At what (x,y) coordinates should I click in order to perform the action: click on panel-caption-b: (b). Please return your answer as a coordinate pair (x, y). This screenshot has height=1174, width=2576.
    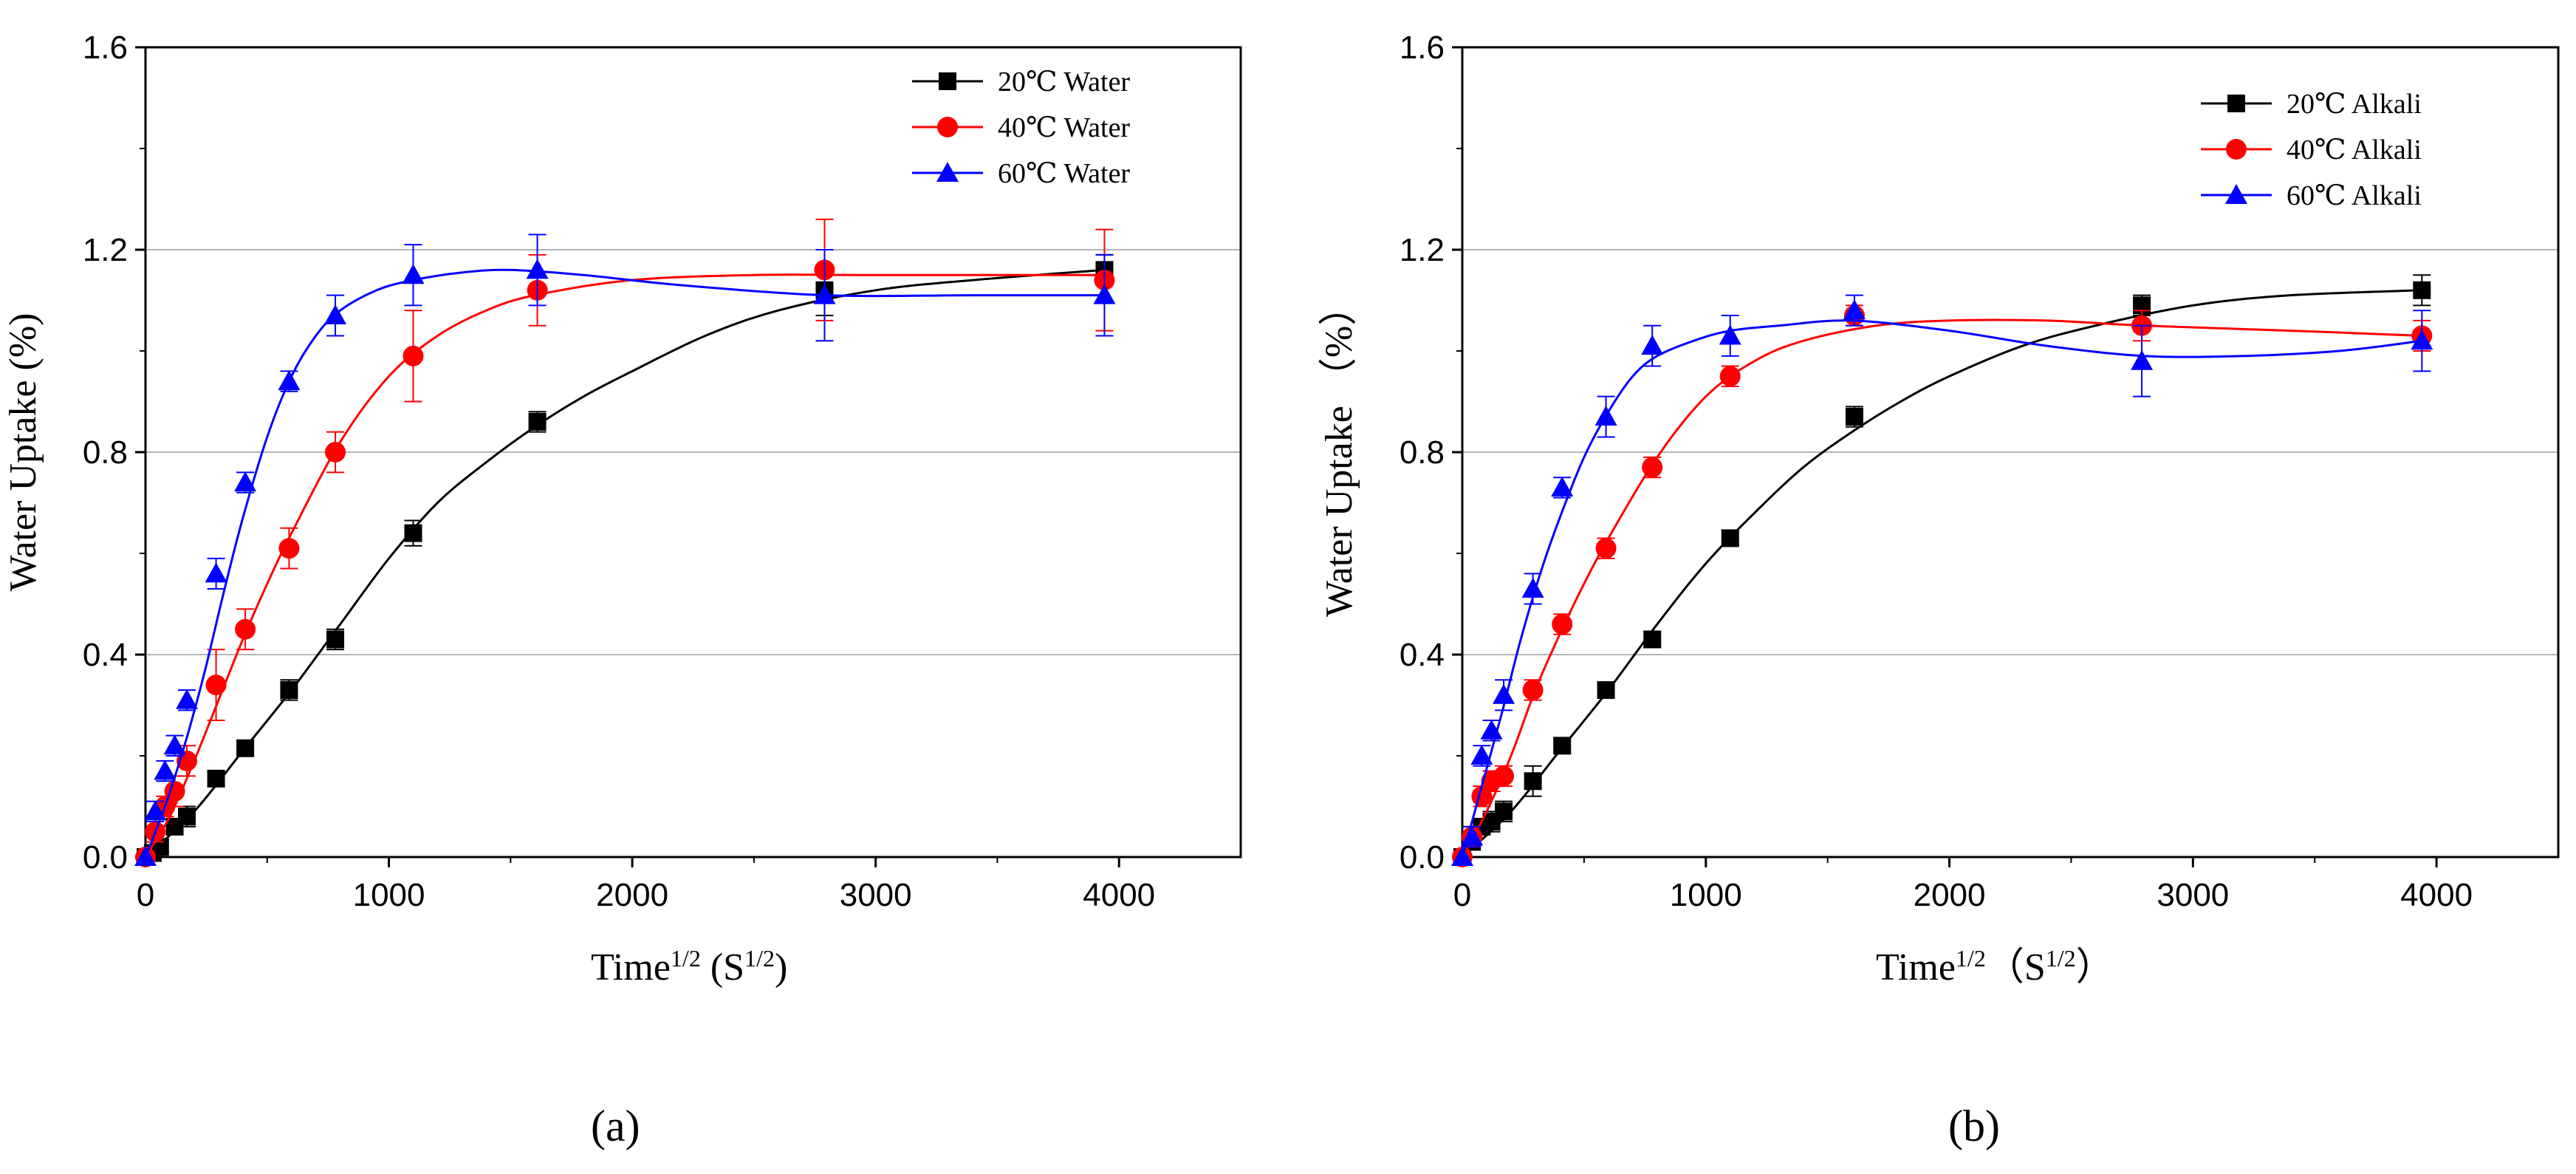
    Looking at the image, I should click on (1974, 1126).